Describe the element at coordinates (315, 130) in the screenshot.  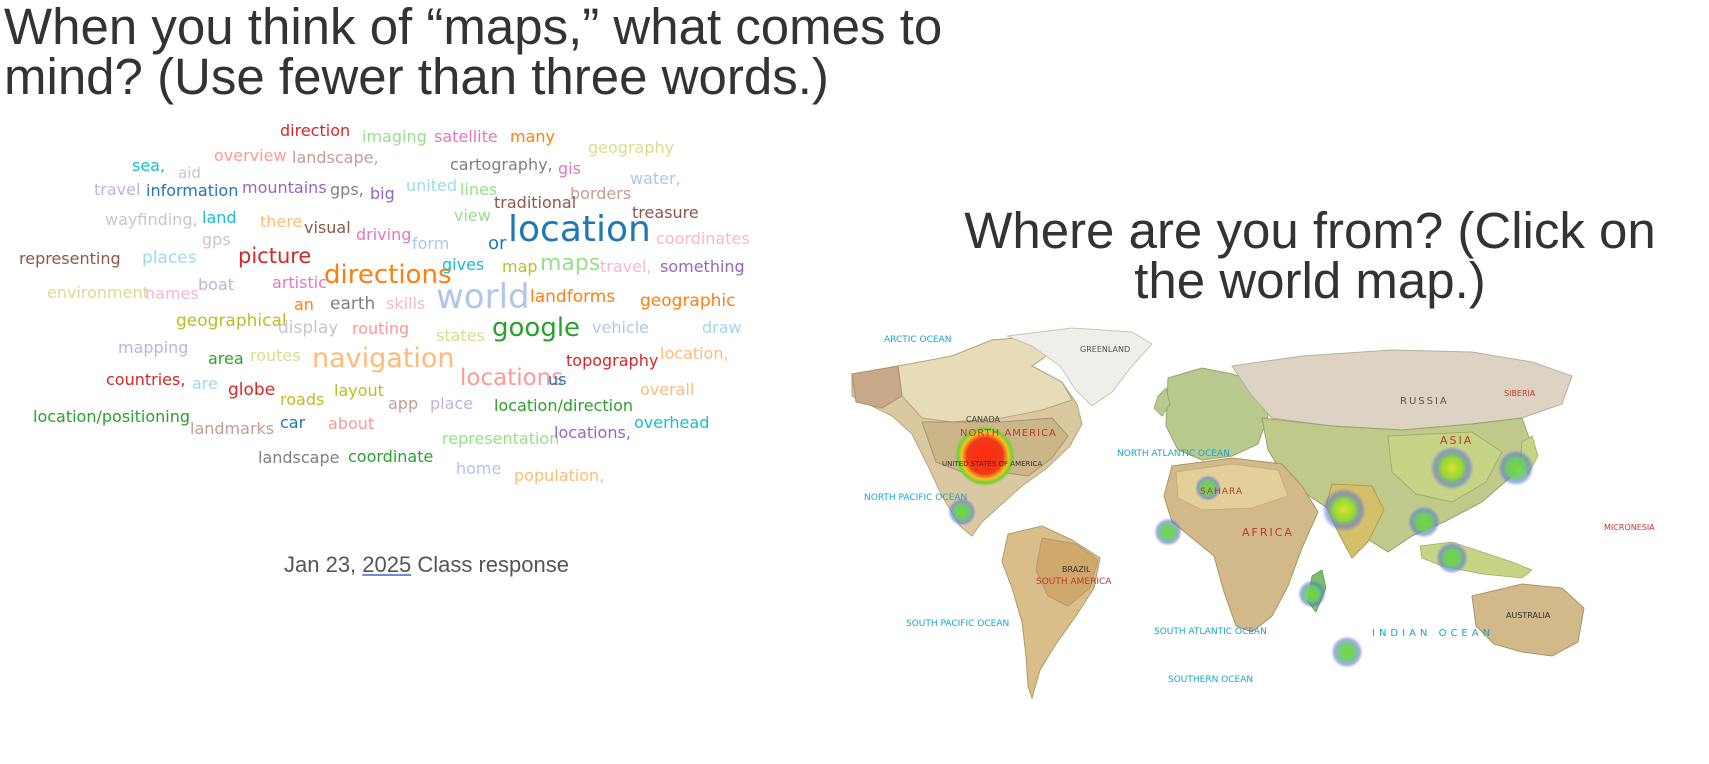
I see `word-cloud-word: direction` at that location.